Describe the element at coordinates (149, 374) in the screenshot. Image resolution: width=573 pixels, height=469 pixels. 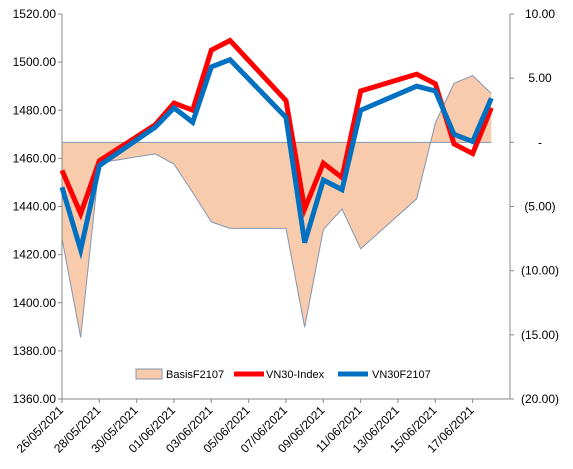
I see `legend-swatch-basis` at that location.